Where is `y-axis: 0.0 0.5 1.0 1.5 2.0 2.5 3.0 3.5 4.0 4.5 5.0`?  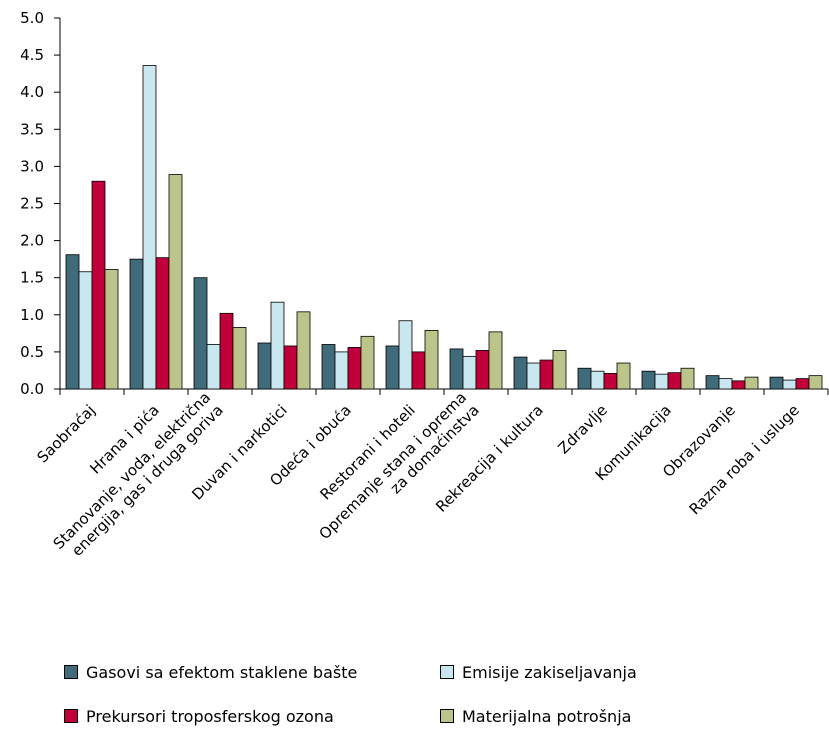
y-axis: 0.0 0.5 1.0 1.5 2.0 2.5 3.0 3.5 4.0 4.5 5.0 is located at coordinates (40, 203).